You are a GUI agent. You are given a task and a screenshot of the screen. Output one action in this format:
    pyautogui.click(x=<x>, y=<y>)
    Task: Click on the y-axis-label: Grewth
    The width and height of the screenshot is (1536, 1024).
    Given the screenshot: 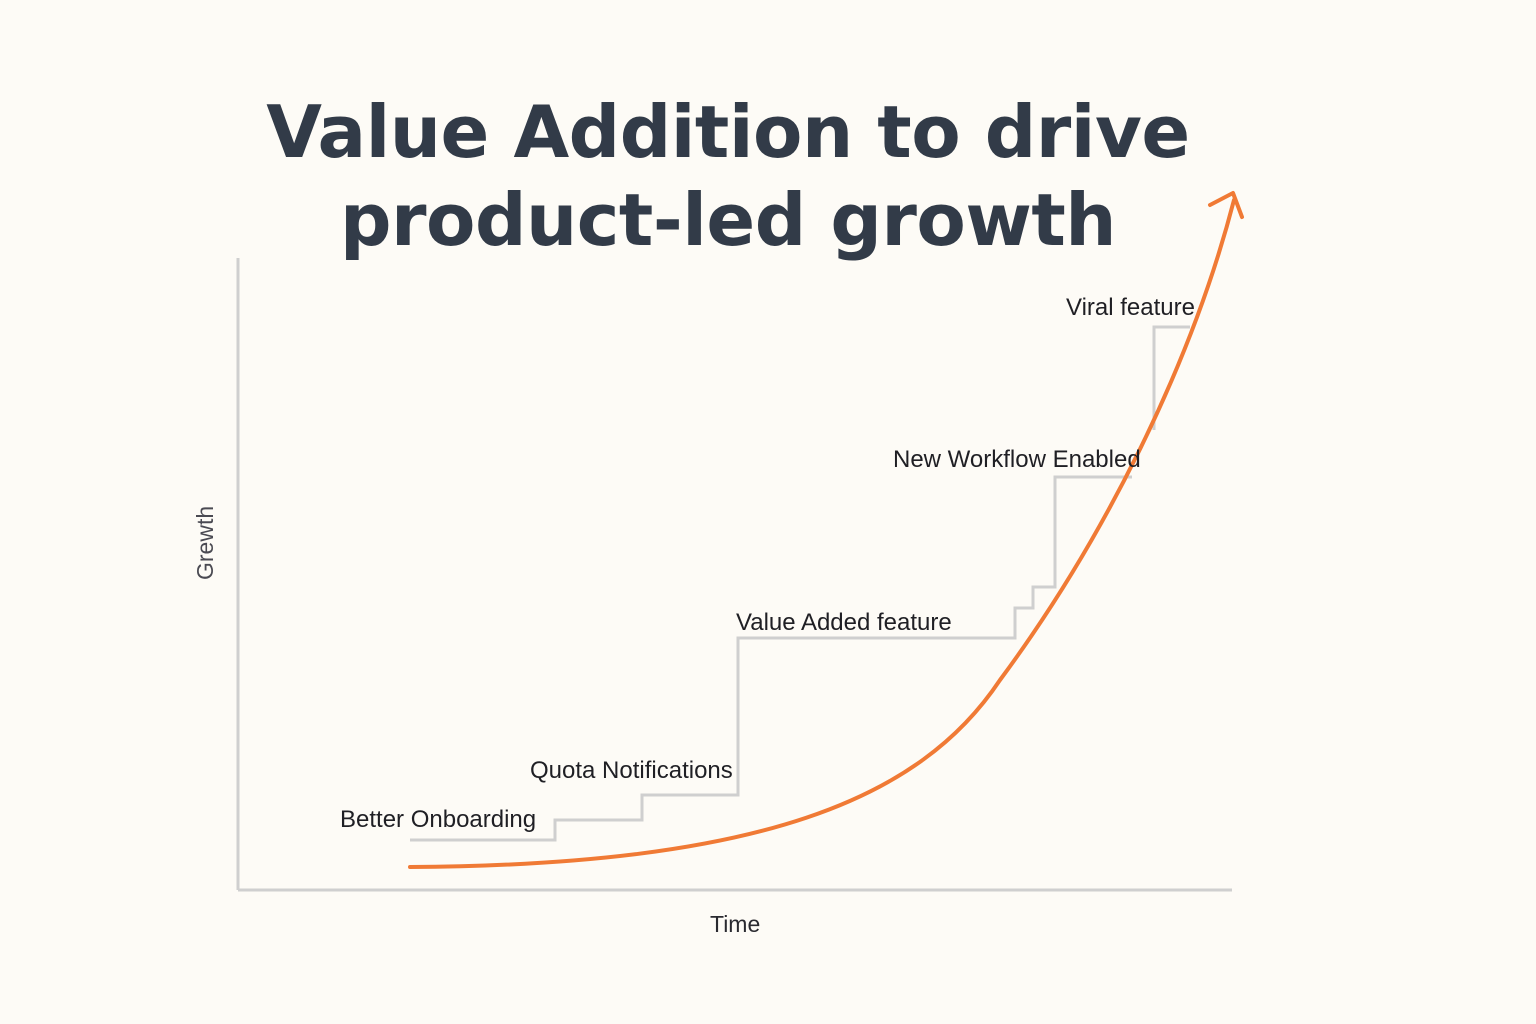 What is the action you would take?
    pyautogui.click(x=205, y=542)
    